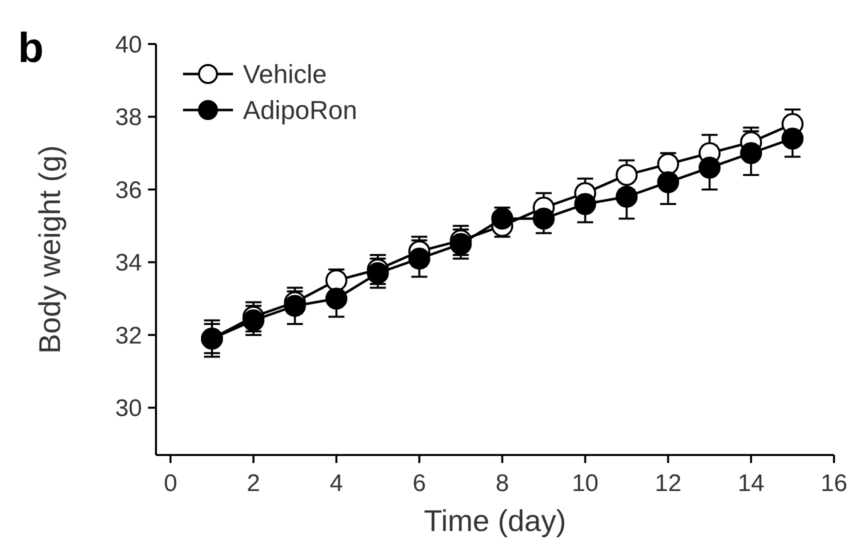 The width and height of the screenshot is (866, 549). What do you see at coordinates (128, 44) in the screenshot?
I see `y-tick-label: 40` at bounding box center [128, 44].